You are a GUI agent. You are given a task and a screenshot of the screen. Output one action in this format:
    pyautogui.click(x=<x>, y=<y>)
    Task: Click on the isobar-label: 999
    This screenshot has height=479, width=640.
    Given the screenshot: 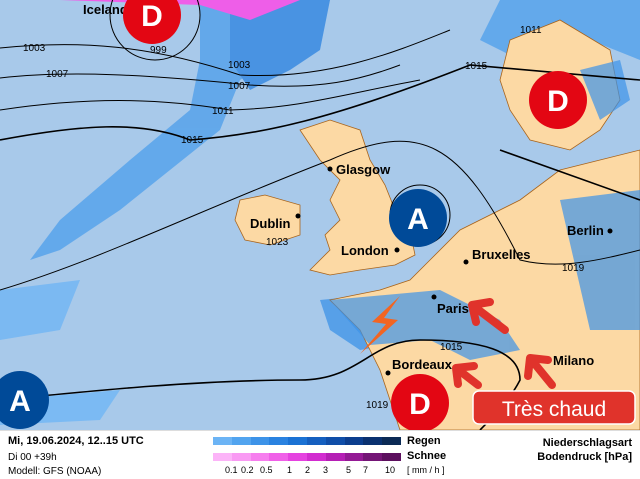 What is the action you would take?
    pyautogui.click(x=158, y=50)
    